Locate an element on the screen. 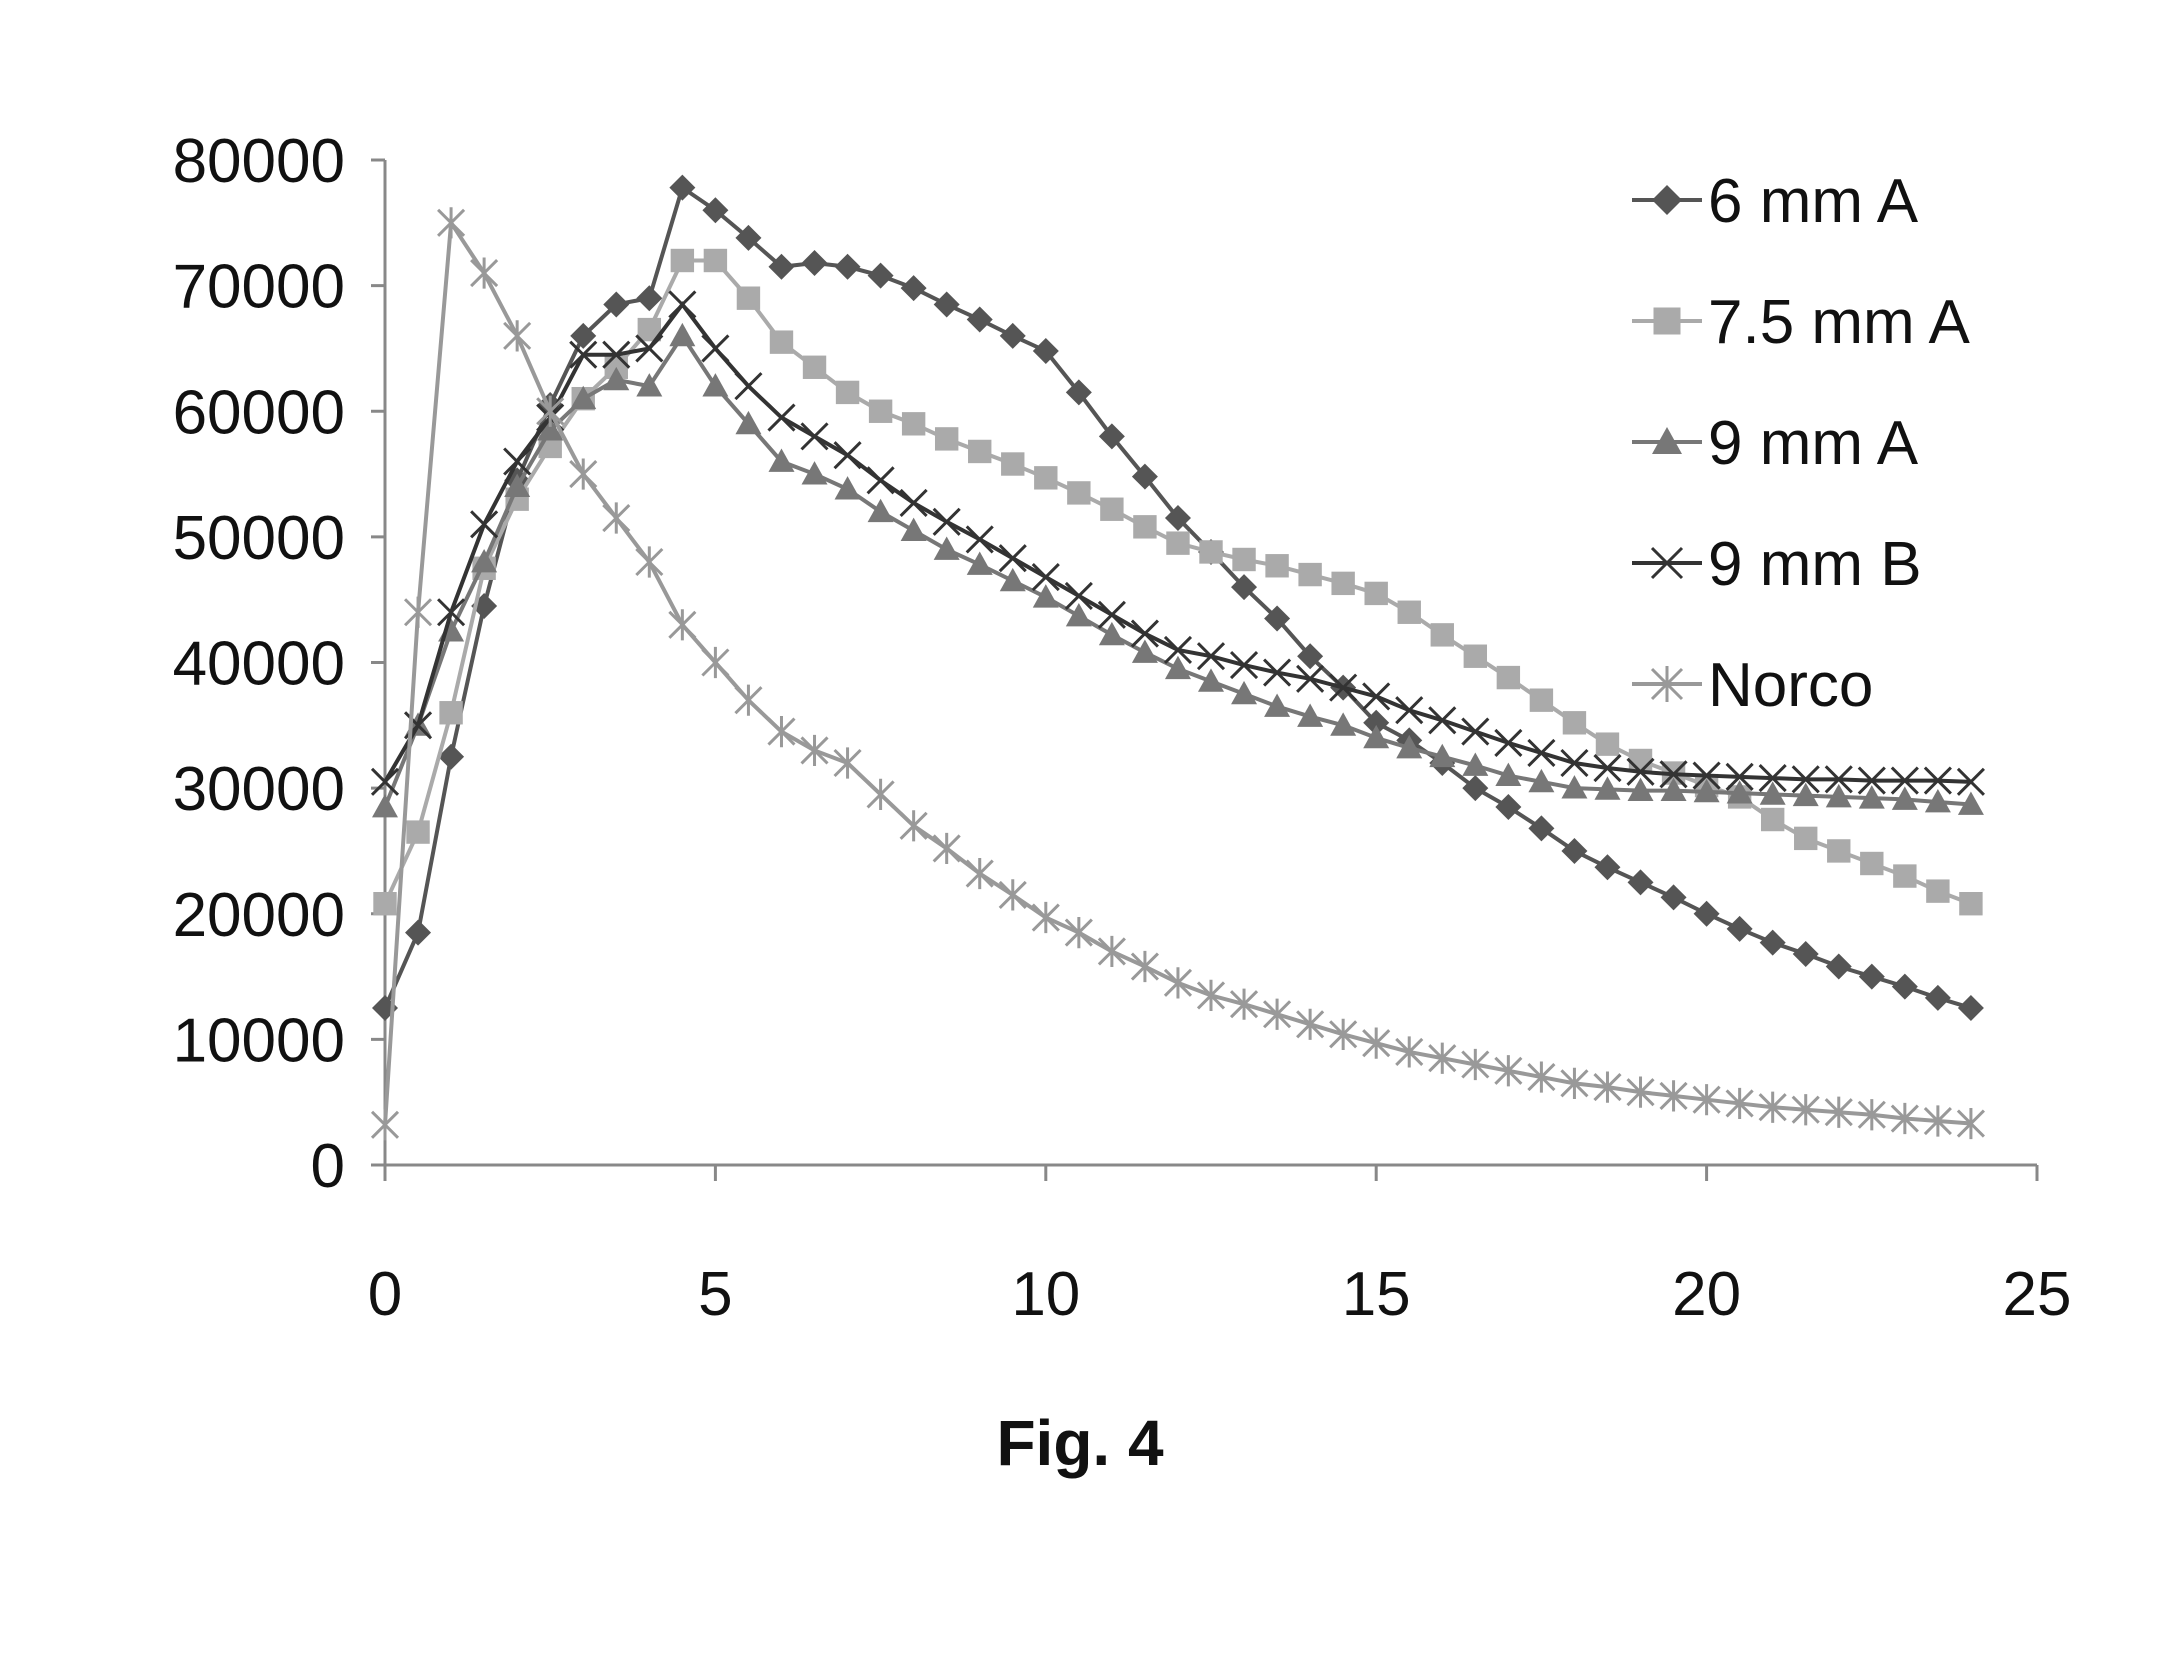 The image size is (2176, 1656). y-tick-label: 60000 is located at coordinates (259, 412).